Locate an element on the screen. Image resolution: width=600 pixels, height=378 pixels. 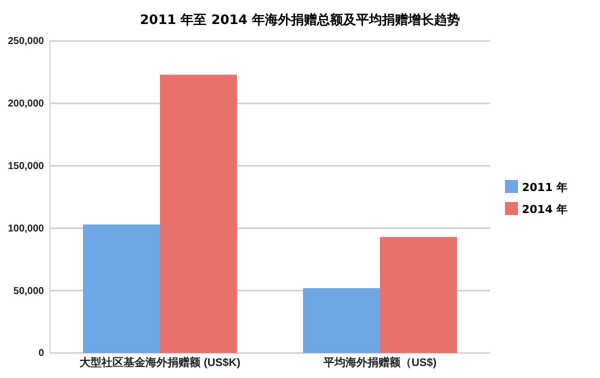
y-tick-label: 250,000 is located at coordinates (26, 42).